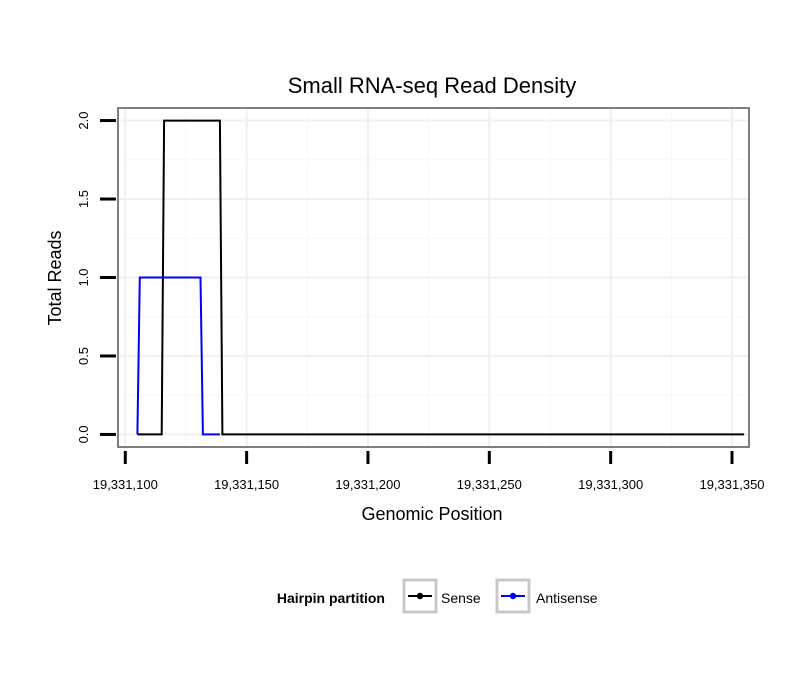  I want to click on y-tick-label: 1.5, so click(83, 199).